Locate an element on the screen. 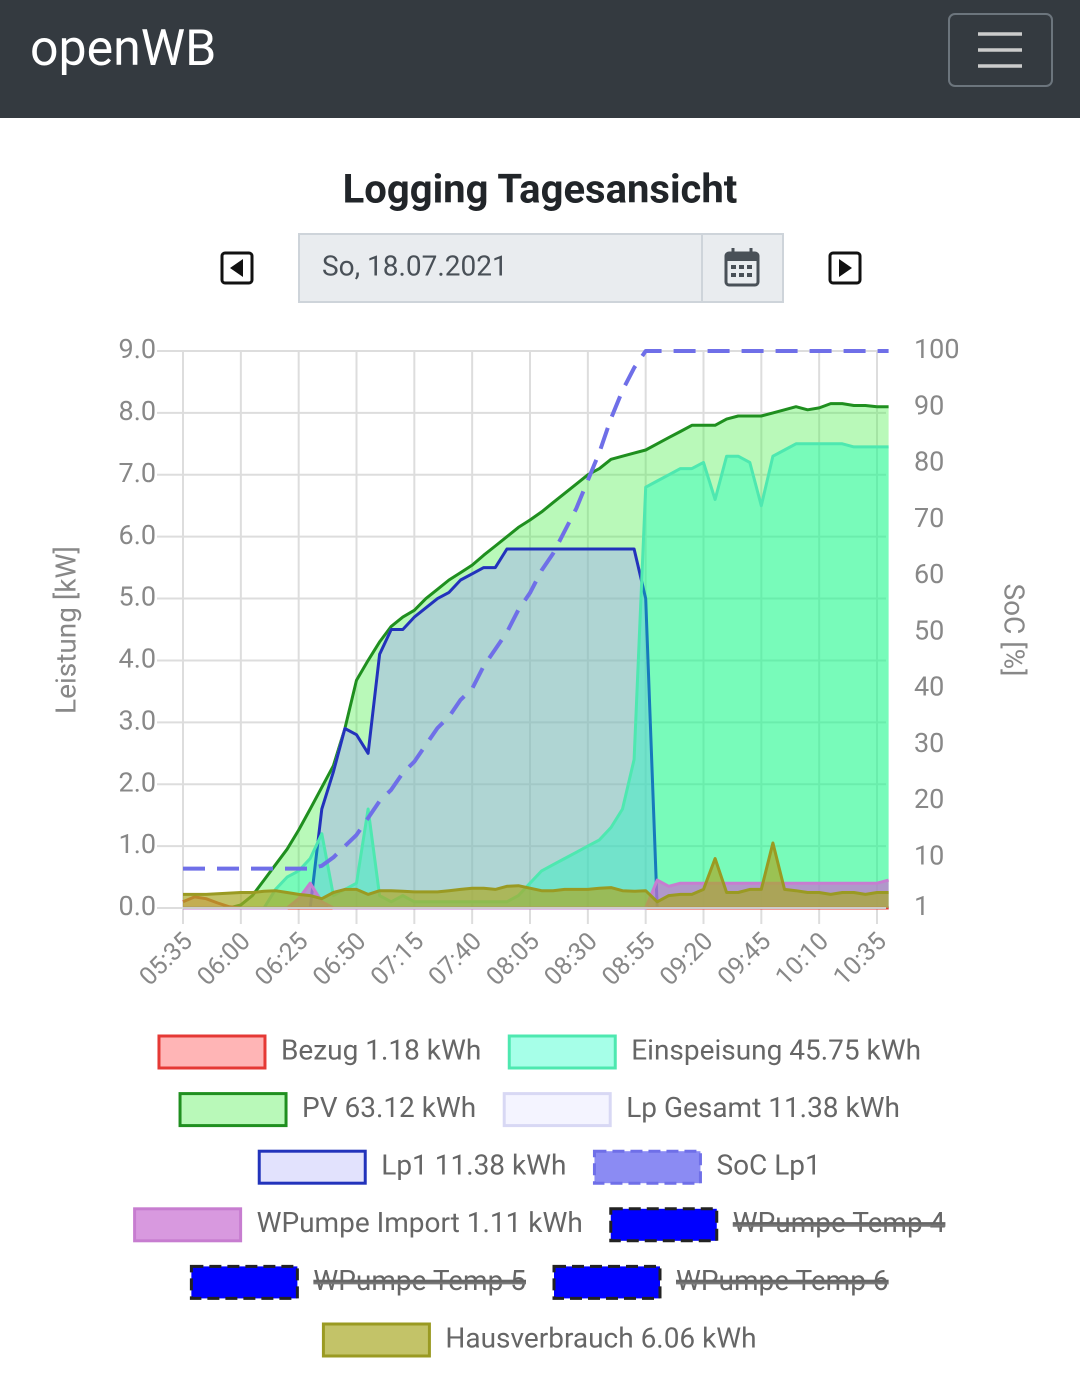 This screenshot has height=1380, width=1080. legend-label: Hausverbrauch 6.06 kWh is located at coordinates (600, 1337).